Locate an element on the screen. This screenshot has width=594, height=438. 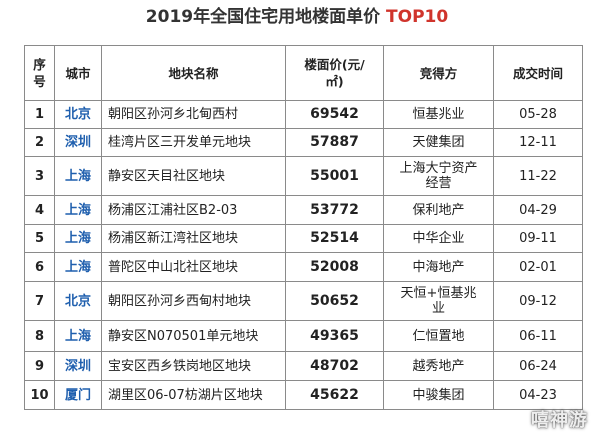
row-plot-name: 静安区天目社区地块 is located at coordinates (193, 176).